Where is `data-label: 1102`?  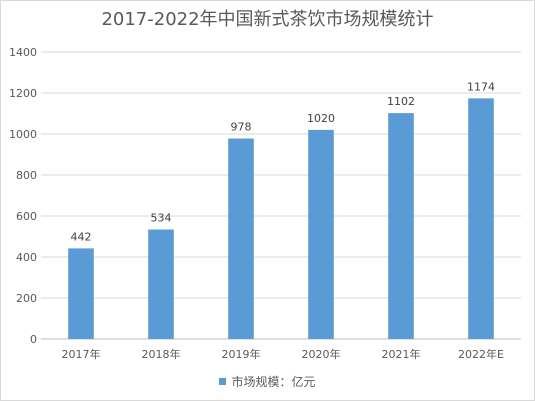 data-label: 1102 is located at coordinates (401, 101).